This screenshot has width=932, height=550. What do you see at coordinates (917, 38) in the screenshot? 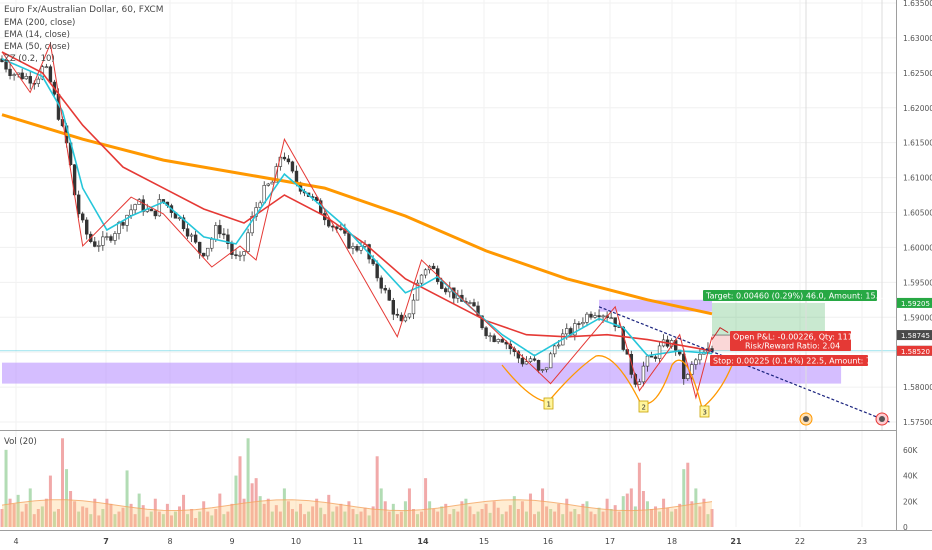
I see `price-tick: 1.63000` at bounding box center [917, 38].